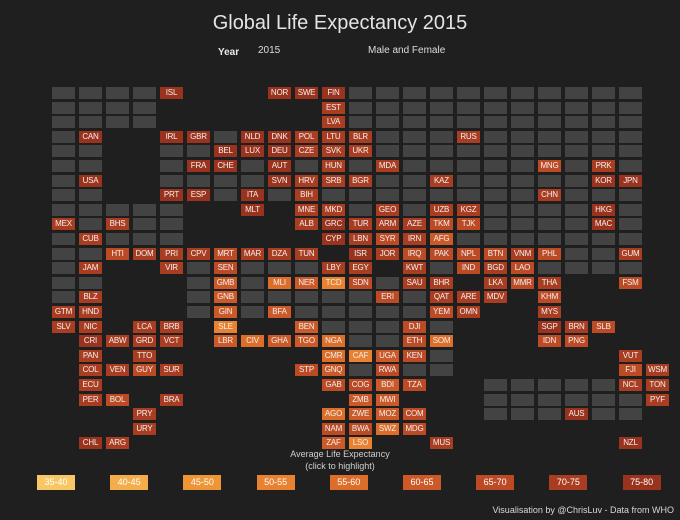 The height and width of the screenshot is (520, 680). Describe the element at coordinates (468, 268) in the screenshot. I see `country-tile-ind: IND` at that location.